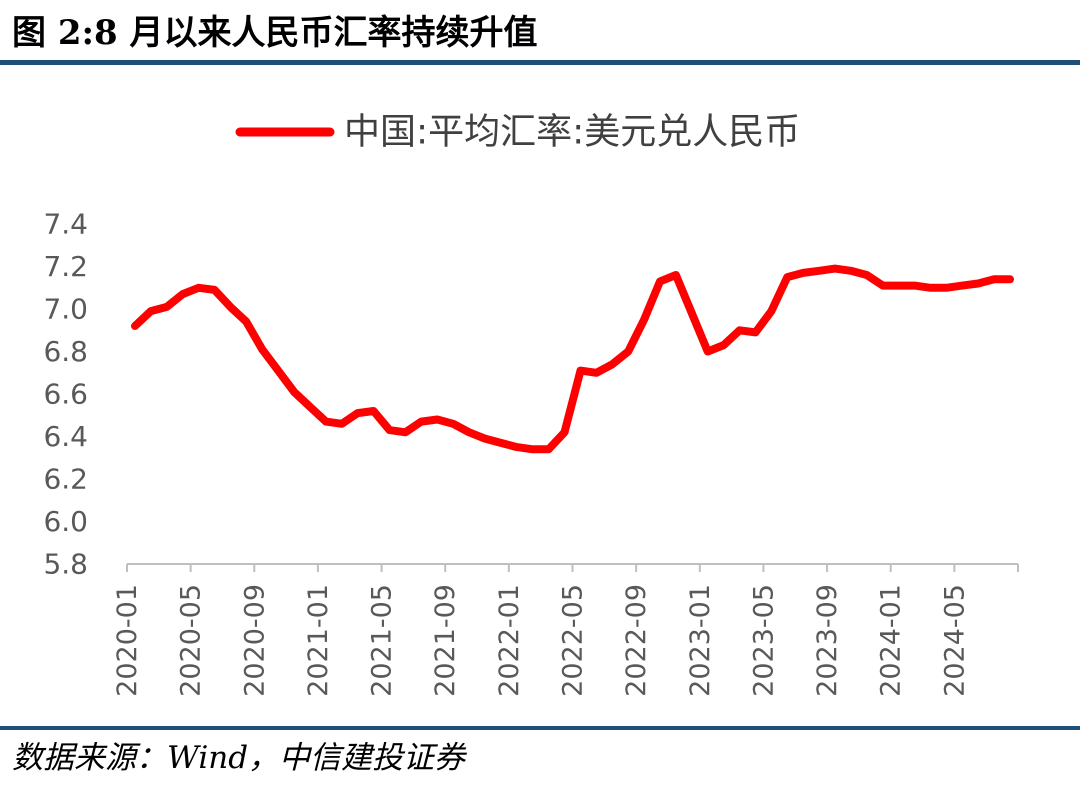 The image size is (1080, 786). I want to click on x-tick-label: 2023-09, so click(827, 640).